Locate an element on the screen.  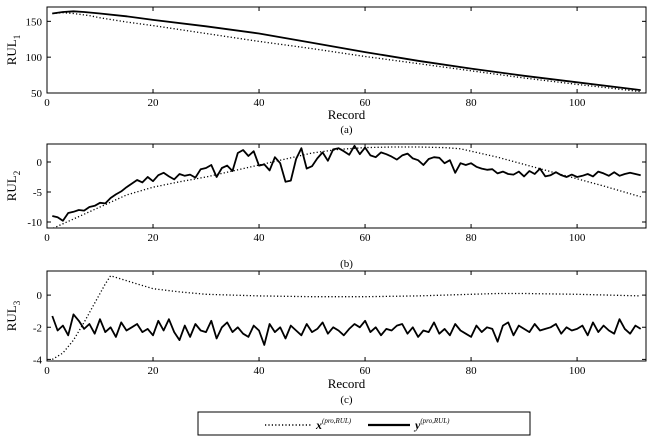
y-tick-label: -5 is located at coordinates (38, 193).